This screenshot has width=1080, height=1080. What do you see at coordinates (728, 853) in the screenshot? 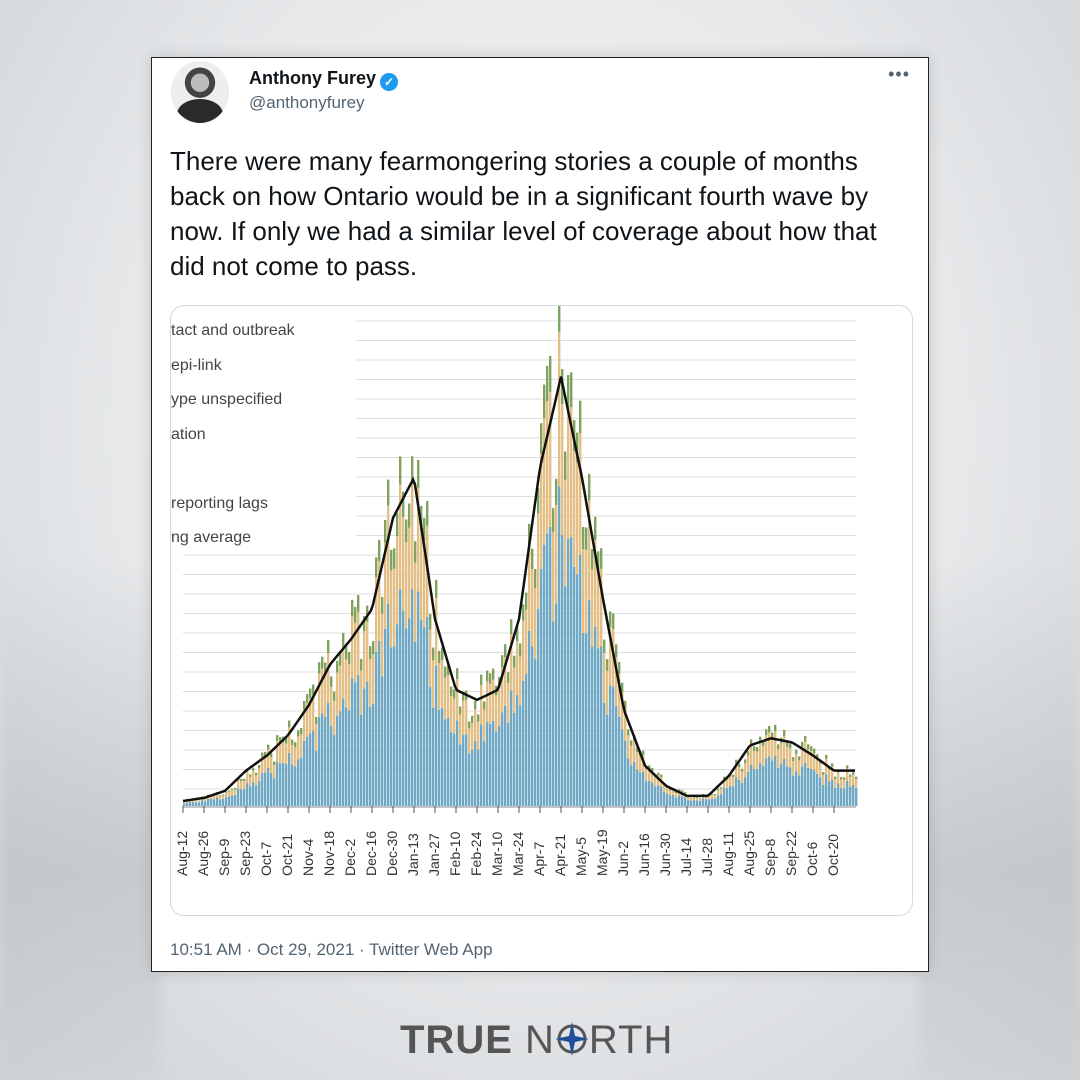
I see `x-tick-label: Aug-11` at bounding box center [728, 853].